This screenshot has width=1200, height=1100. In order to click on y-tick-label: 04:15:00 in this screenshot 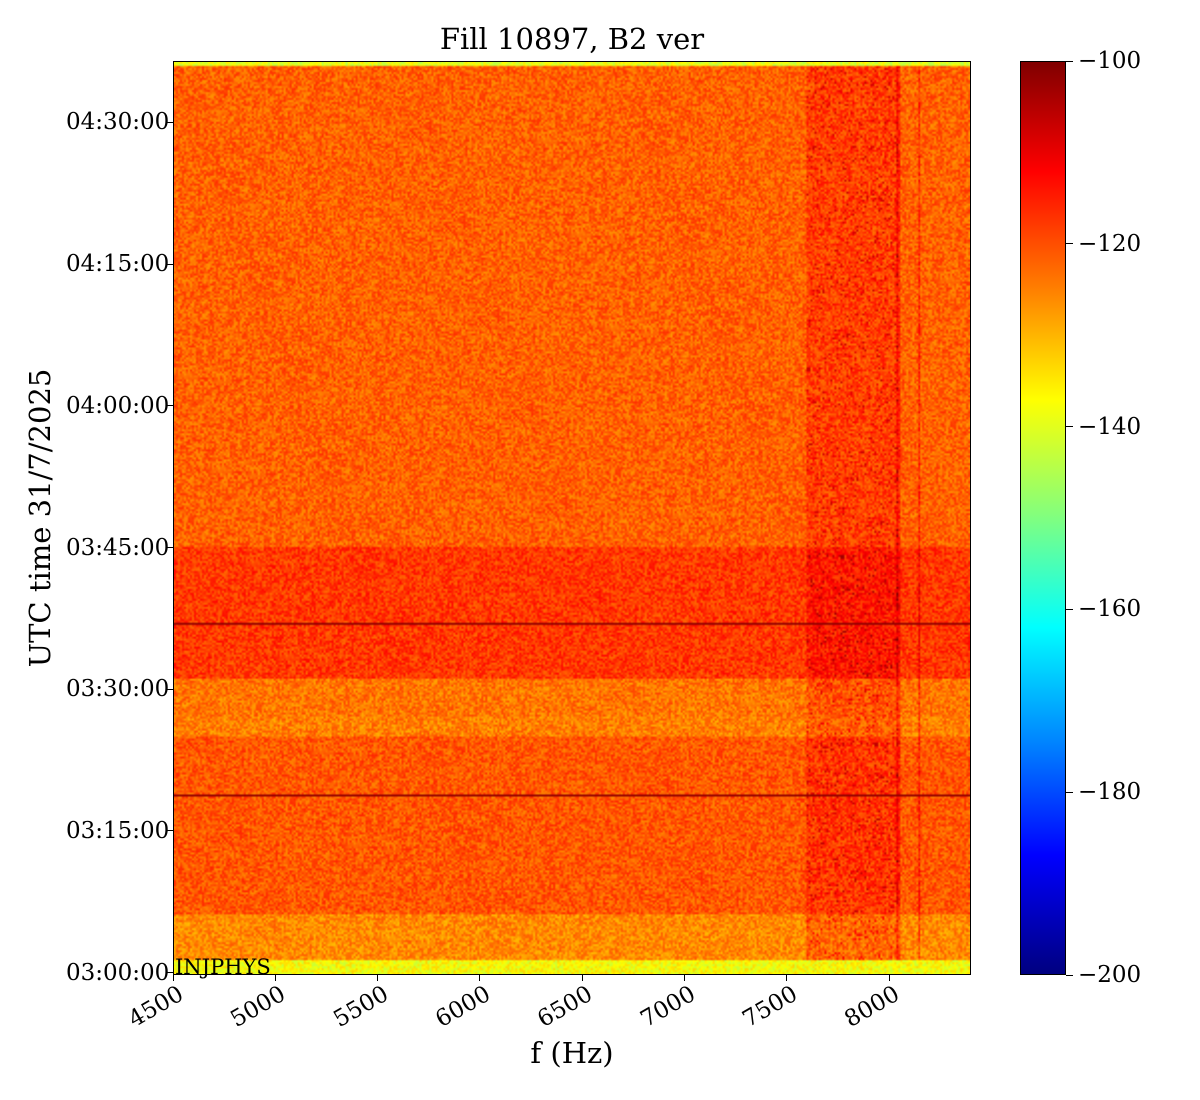, I will do `click(118, 264)`.